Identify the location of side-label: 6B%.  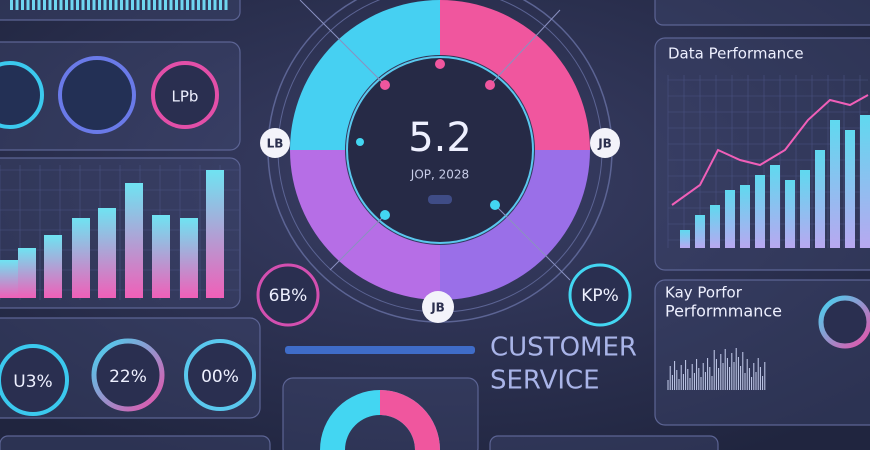
(288, 296).